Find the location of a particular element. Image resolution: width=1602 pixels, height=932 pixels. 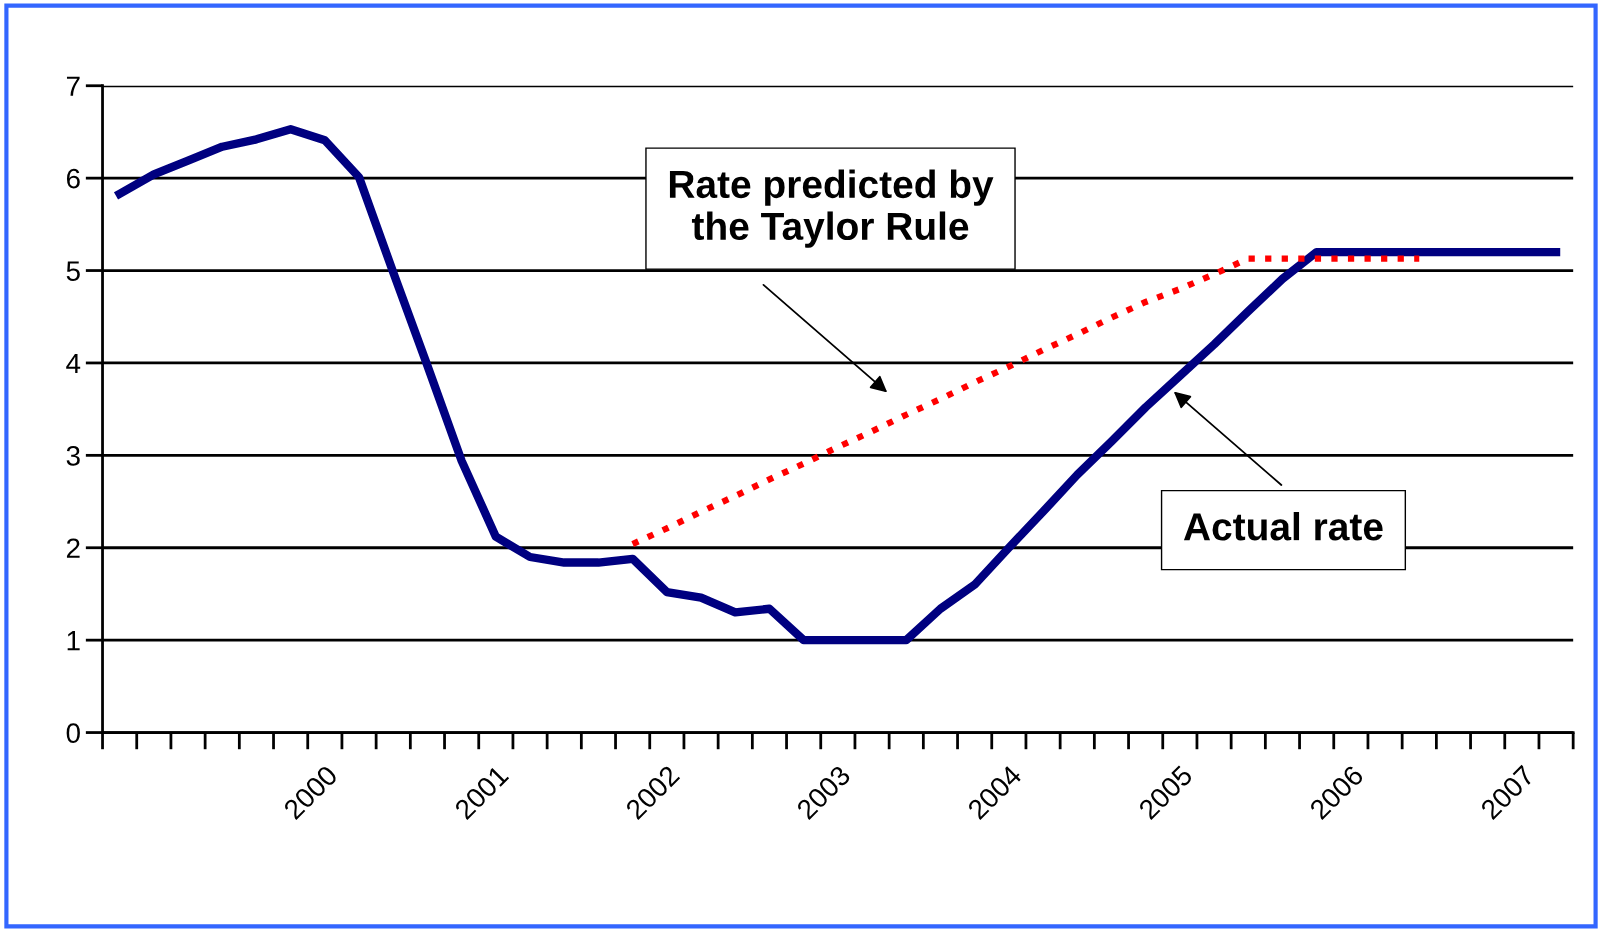

y-tick-label: 3 is located at coordinates (73, 456).